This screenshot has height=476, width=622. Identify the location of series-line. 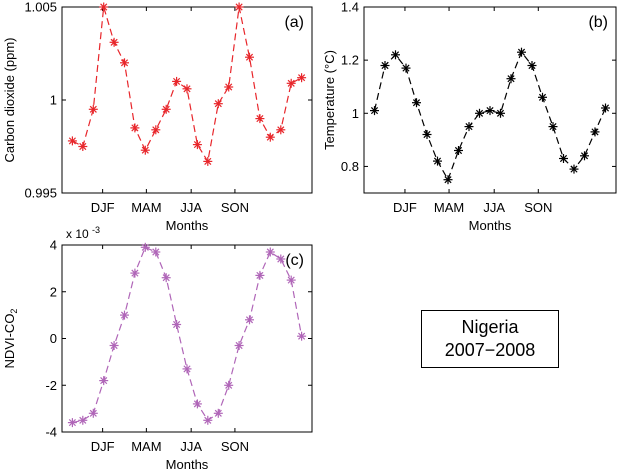
(490, 116).